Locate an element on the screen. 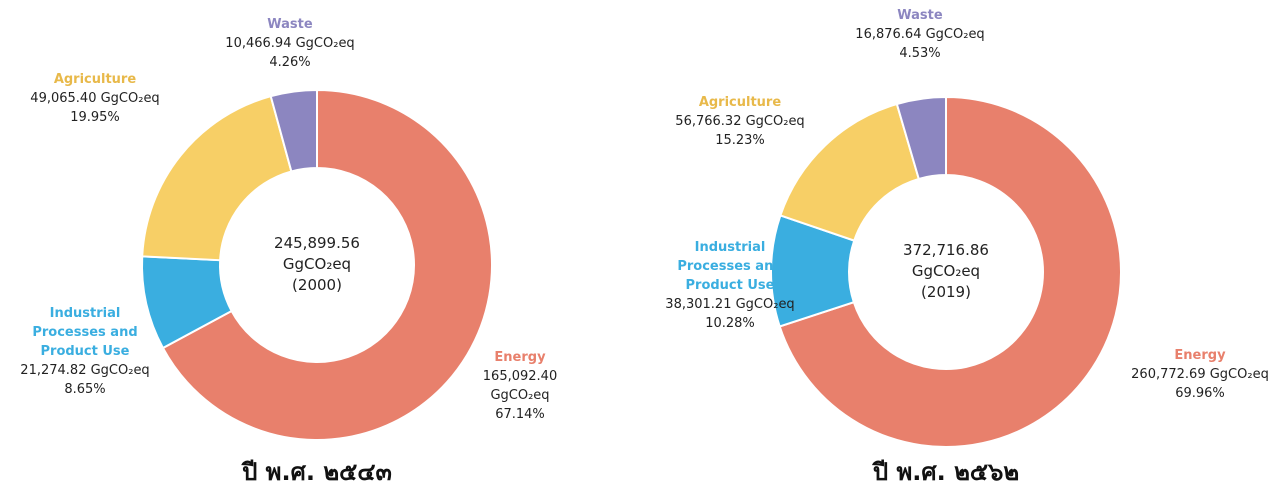 Image resolution: width=1286 pixels, height=504 pixels. segment-label: Waste 16,876.64 GgCO₂eq 4.53% is located at coordinates (920, 34).